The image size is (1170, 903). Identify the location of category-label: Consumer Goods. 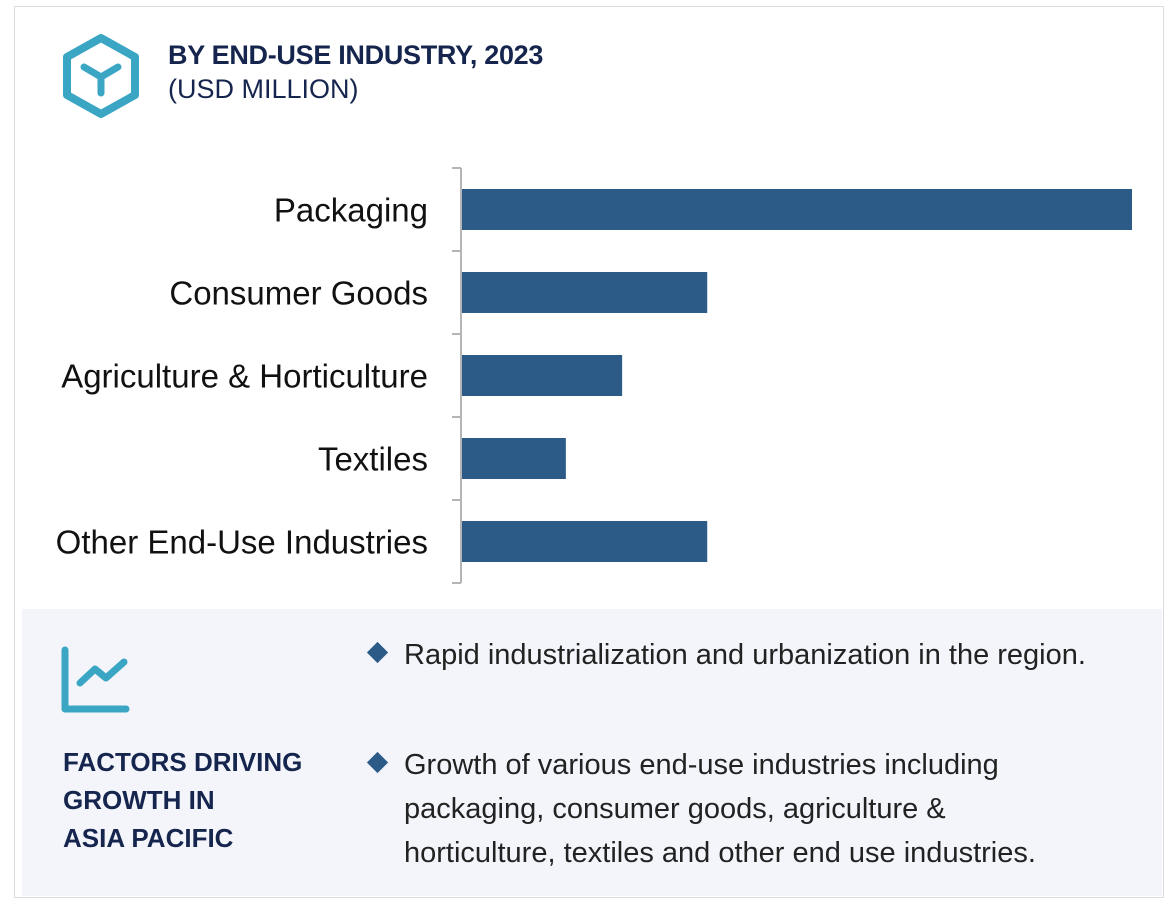
(298, 293).